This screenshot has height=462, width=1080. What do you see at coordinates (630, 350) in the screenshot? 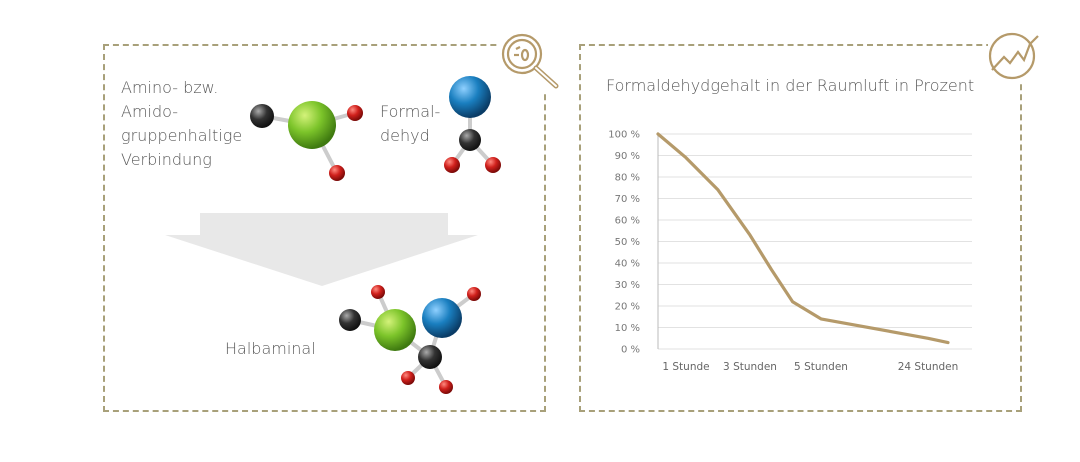
I see `y-tick-label: 0 %` at bounding box center [630, 350].